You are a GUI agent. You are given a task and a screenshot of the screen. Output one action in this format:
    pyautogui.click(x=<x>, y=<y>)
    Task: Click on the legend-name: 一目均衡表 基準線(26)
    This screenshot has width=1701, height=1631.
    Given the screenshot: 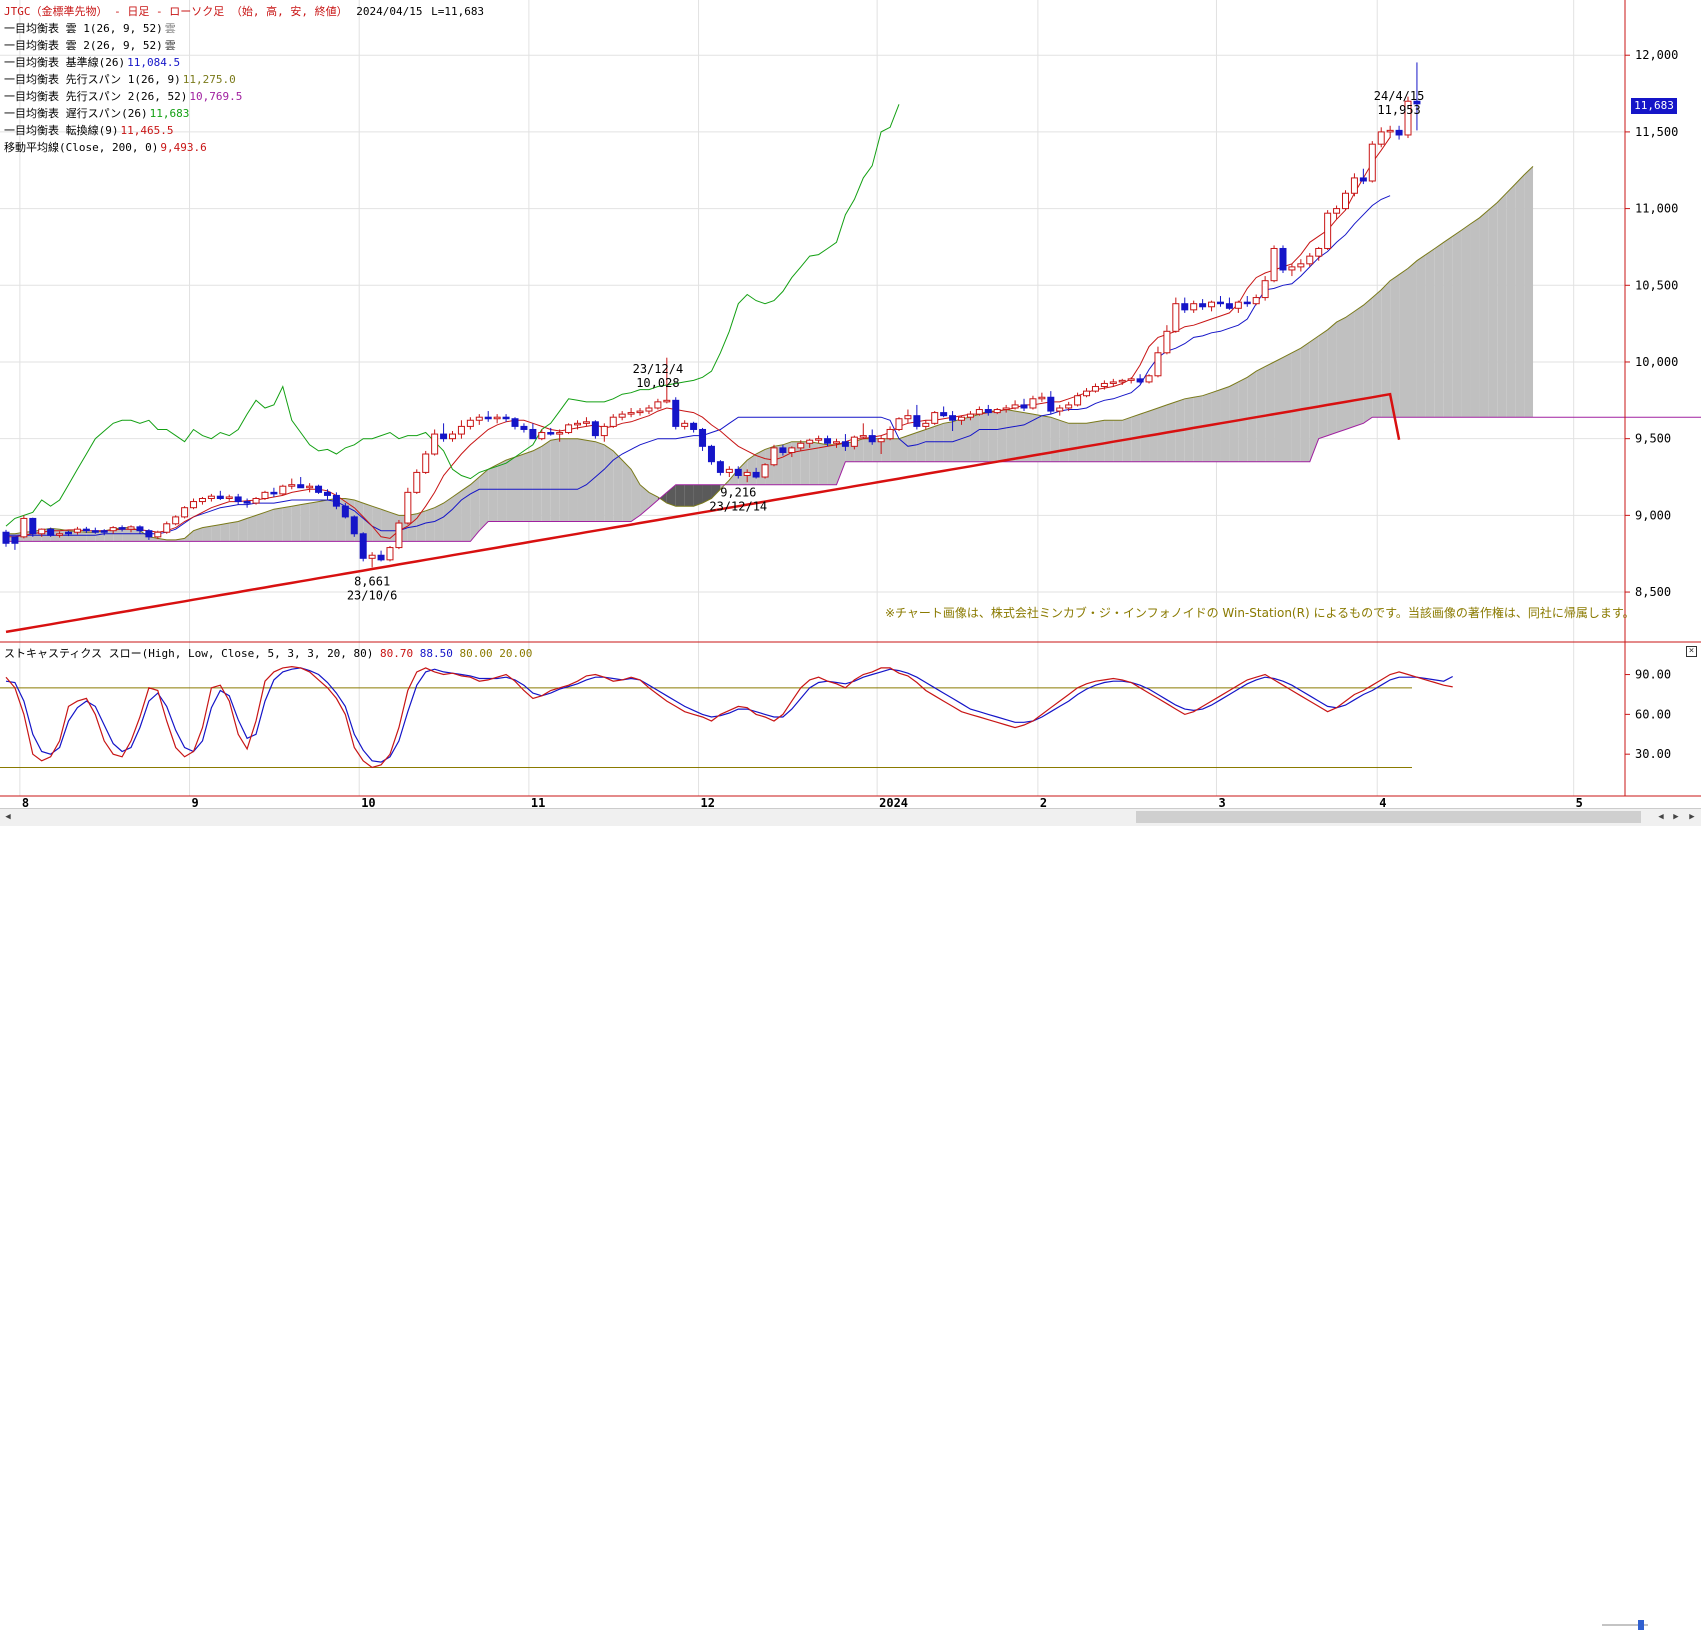 What is the action you would take?
    pyautogui.click(x=65, y=62)
    